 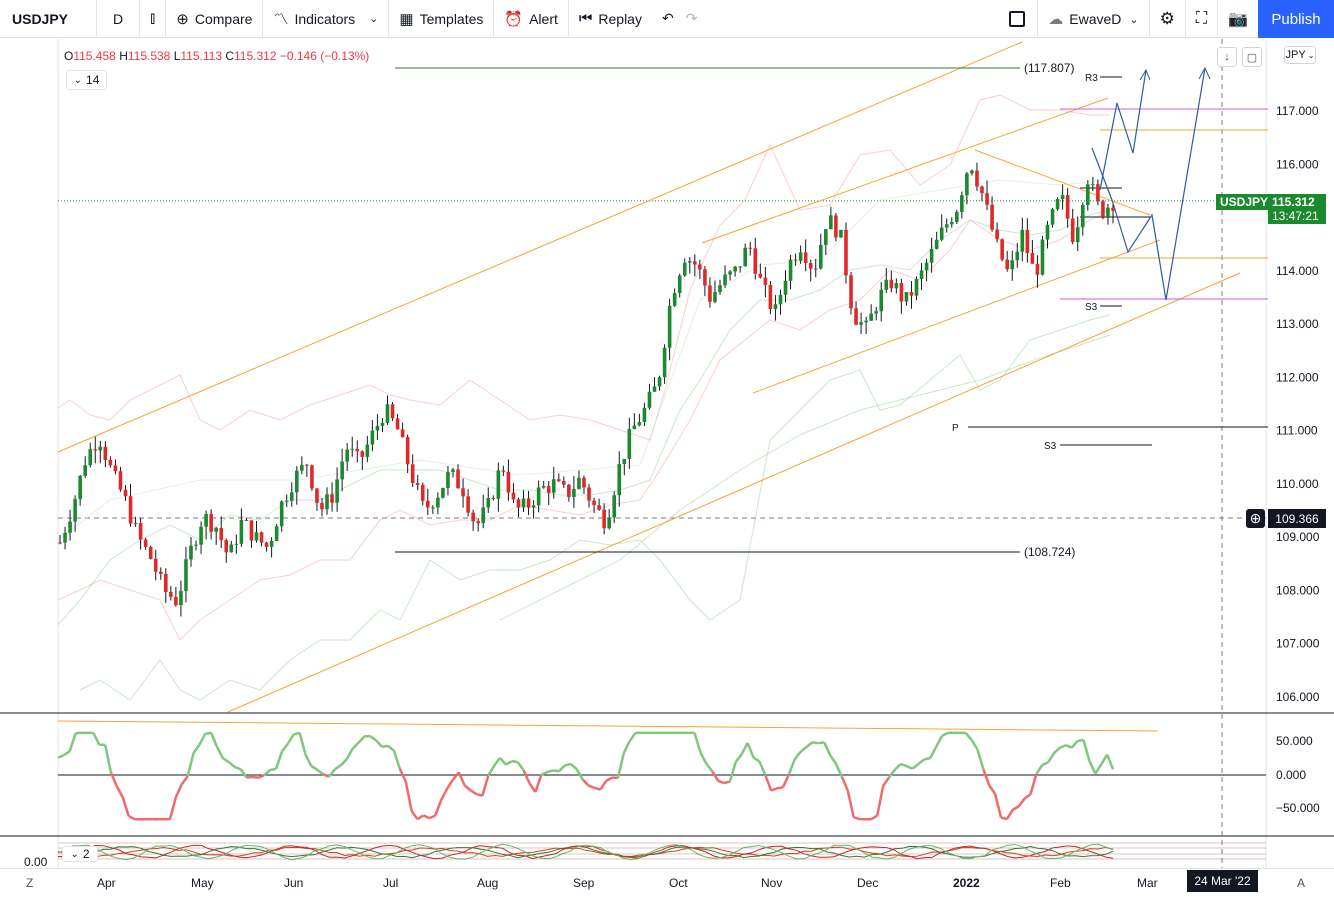 What do you see at coordinates (1202, 19) in the screenshot?
I see `fullscreen-button: ⛶` at bounding box center [1202, 19].